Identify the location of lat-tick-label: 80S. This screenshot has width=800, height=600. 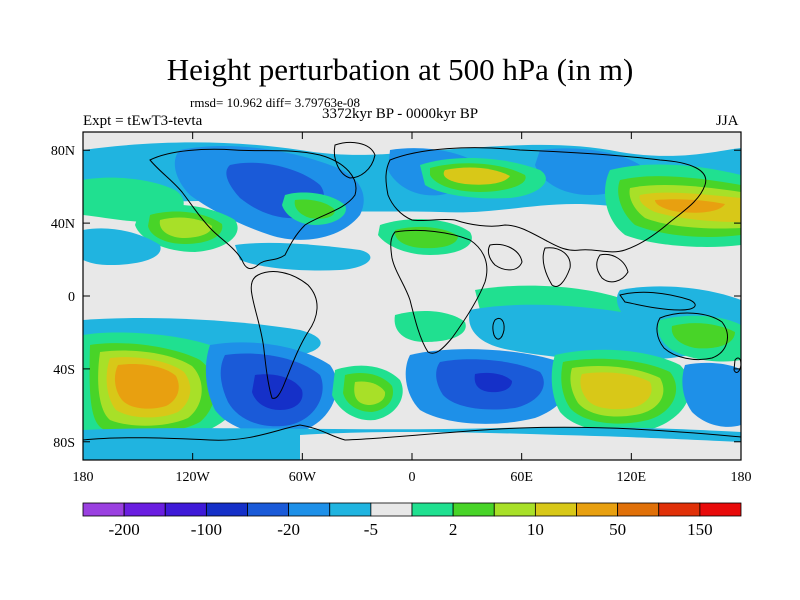
(64, 443).